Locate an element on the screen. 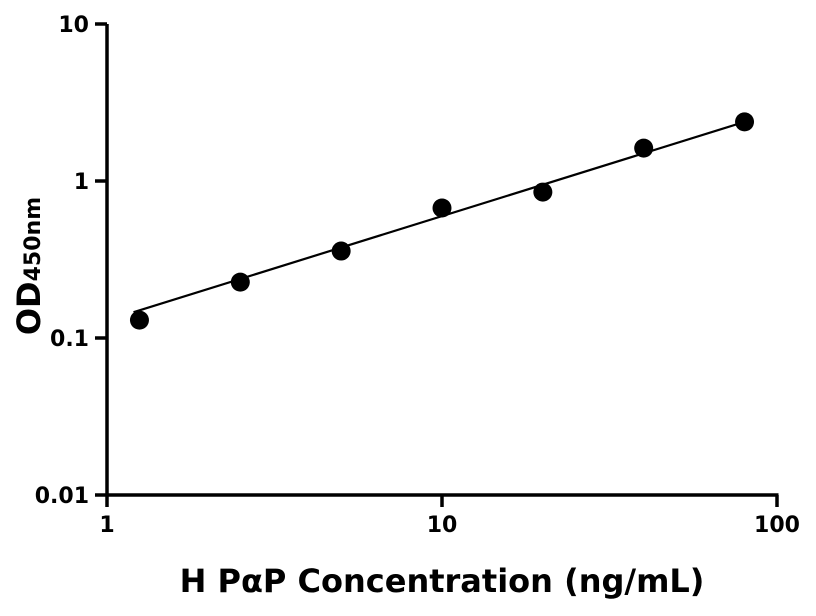 The image size is (816, 616). y-tick-label: 1 is located at coordinates (81, 182).